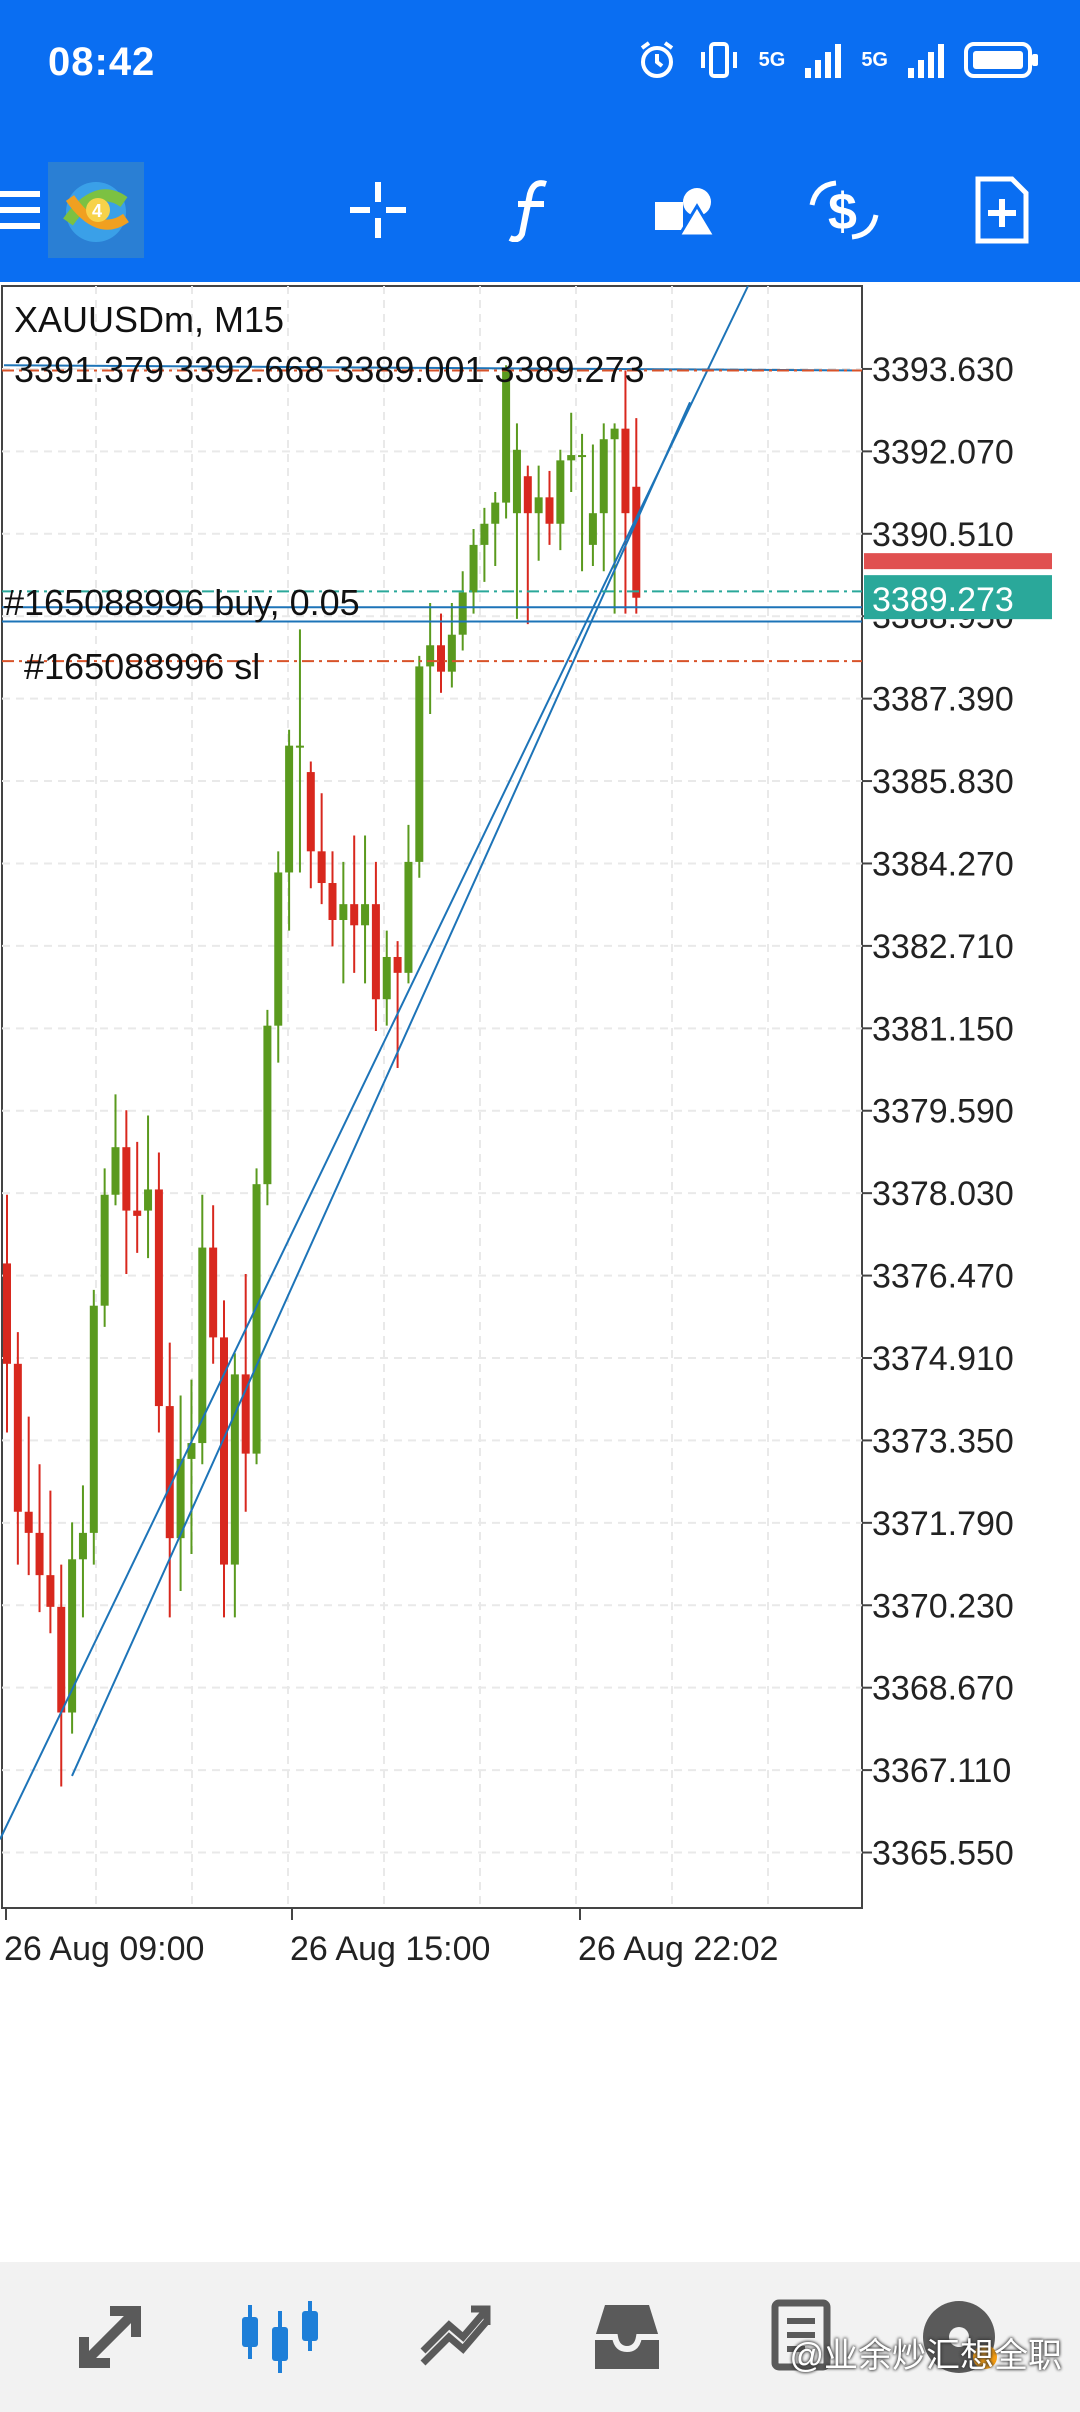 Image resolution: width=1080 pixels, height=2412 pixels. What do you see at coordinates (943, 1854) in the screenshot?
I see `y-tick-label: 3365.550` at bounding box center [943, 1854].